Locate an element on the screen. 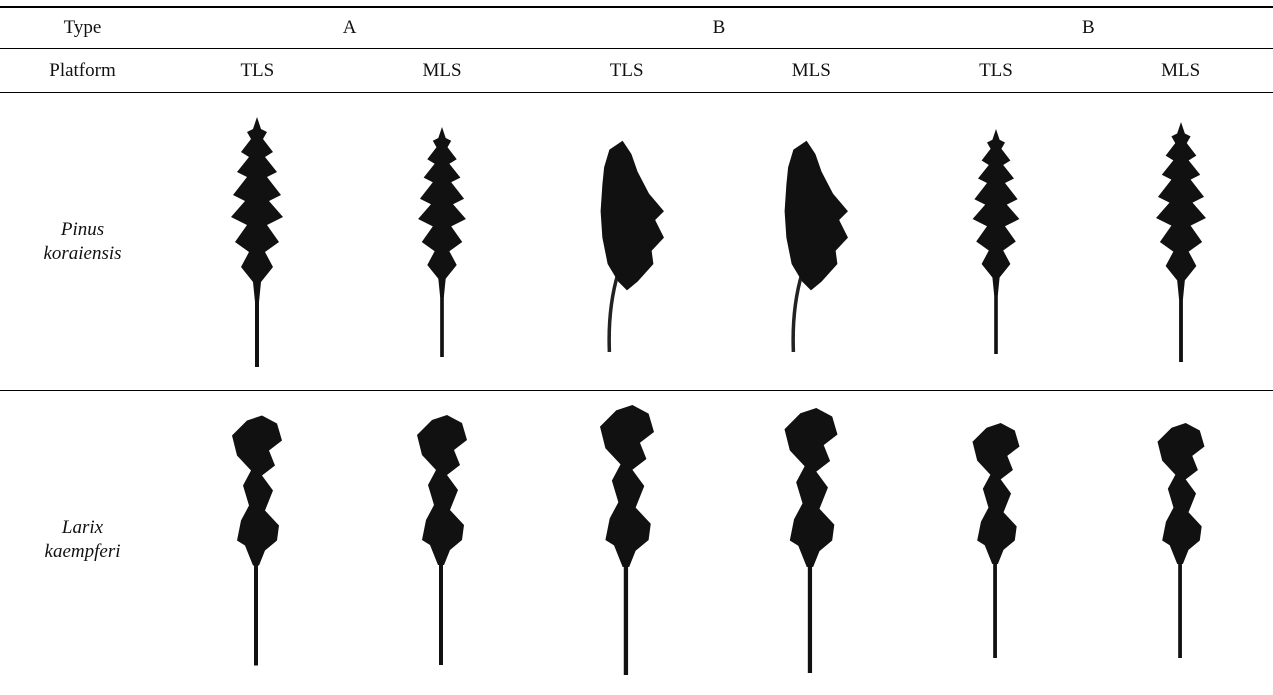 This screenshot has width=1273, height=695. species-name: Larix kaempferi is located at coordinates (82, 539).